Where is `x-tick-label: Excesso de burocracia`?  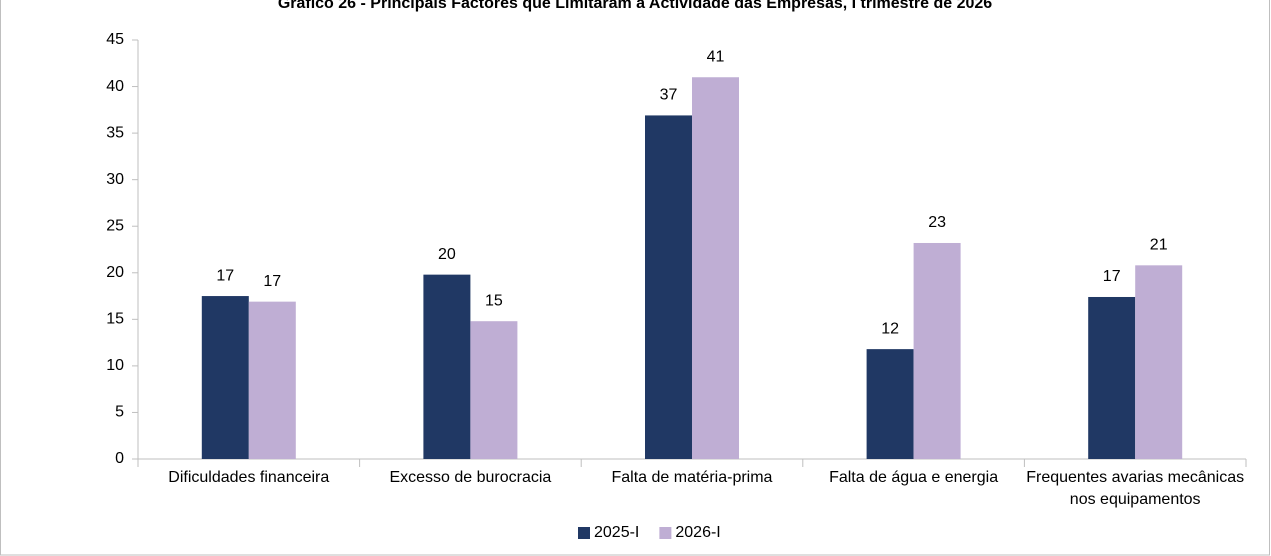 x-tick-label: Excesso de burocracia is located at coordinates (470, 477).